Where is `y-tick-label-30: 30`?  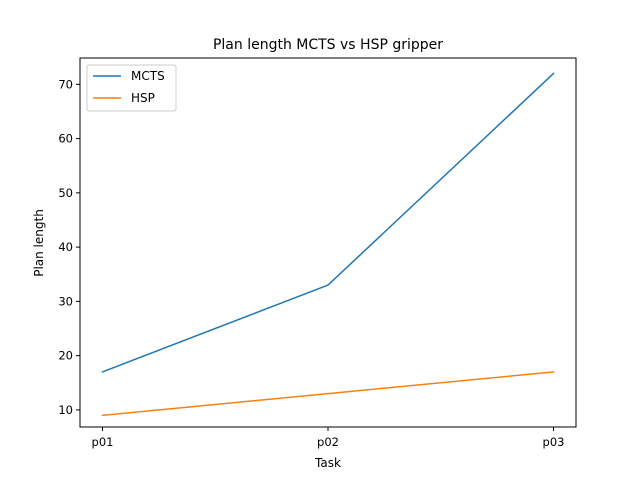 y-tick-label-30: 30 is located at coordinates (65, 301).